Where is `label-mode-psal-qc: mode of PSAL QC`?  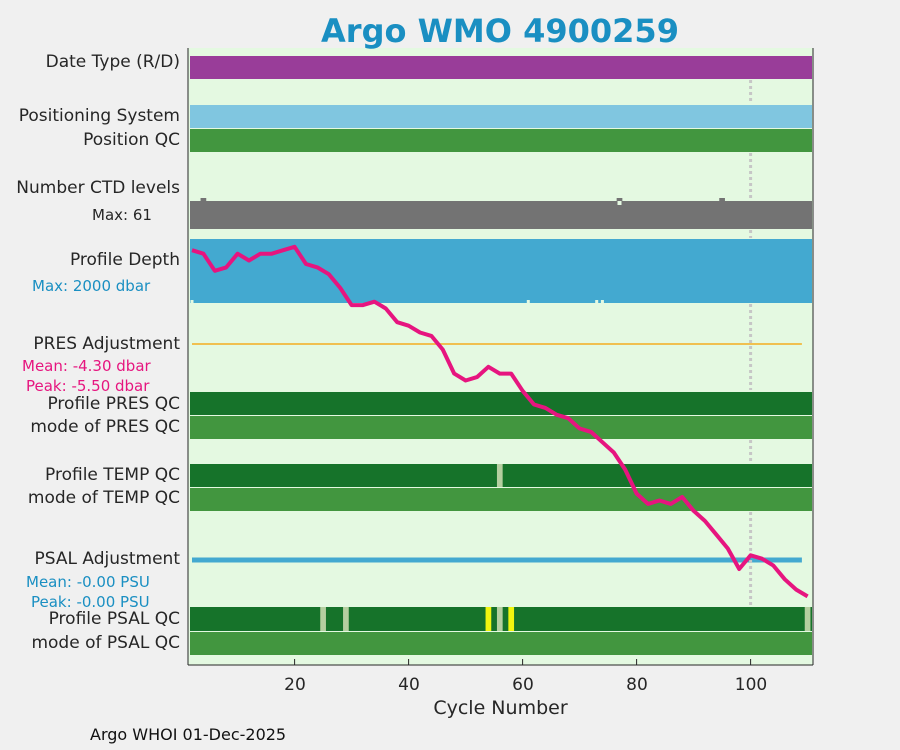
label-mode-psal-qc: mode of PSAL QC is located at coordinates (105, 643).